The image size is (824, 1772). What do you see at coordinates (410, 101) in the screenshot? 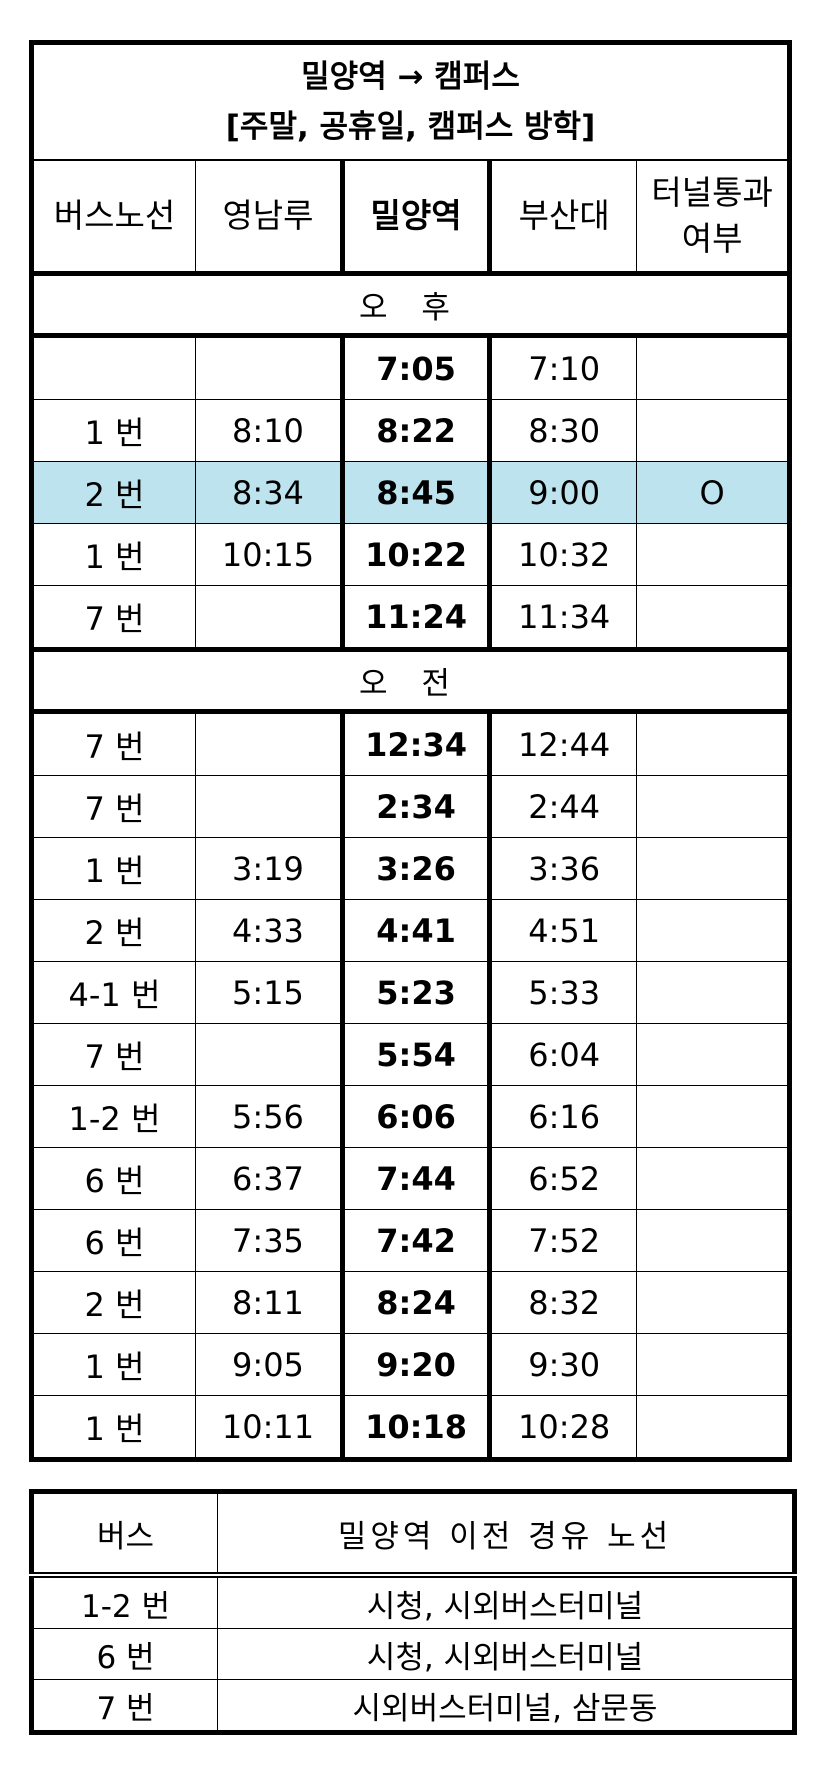
I see `schedule-title-cell: 밀양역 → 캠퍼스 [주말, 공휴일, 캠퍼스 방학]` at bounding box center [410, 101].